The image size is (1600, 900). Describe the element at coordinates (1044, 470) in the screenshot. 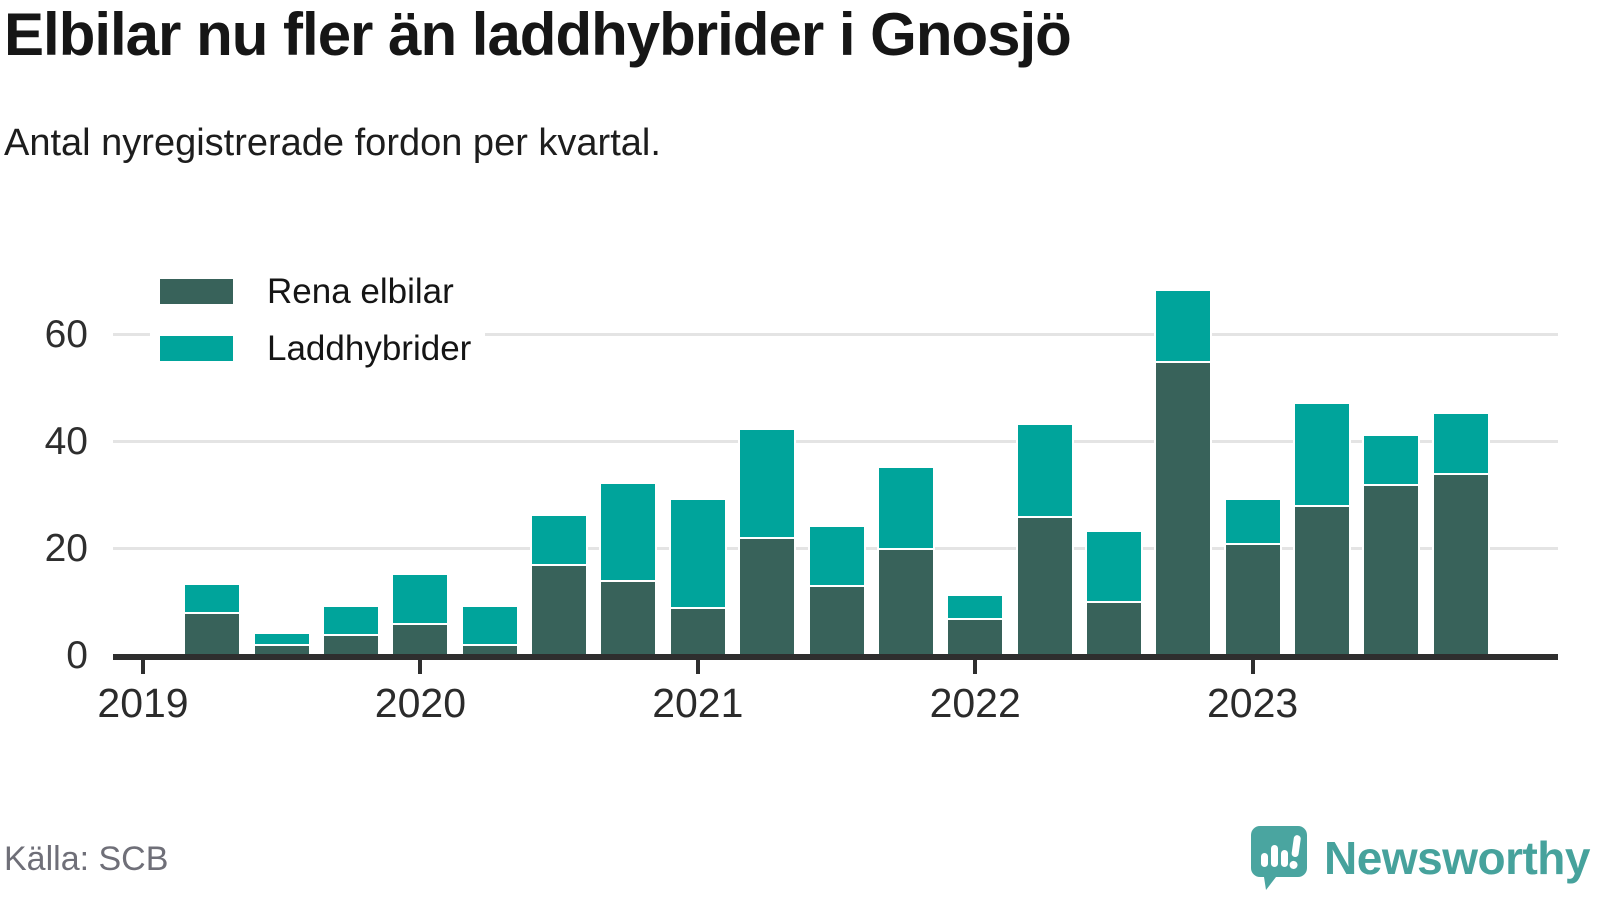

I see `bar-segment-laddhybrider-2022-Q2` at that location.